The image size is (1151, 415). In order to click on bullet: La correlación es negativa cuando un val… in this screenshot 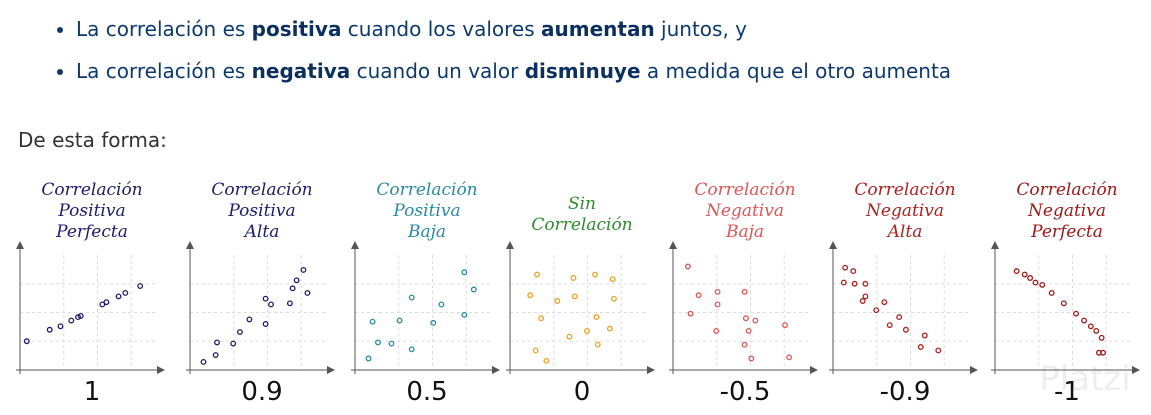, I will do `click(513, 71)`.